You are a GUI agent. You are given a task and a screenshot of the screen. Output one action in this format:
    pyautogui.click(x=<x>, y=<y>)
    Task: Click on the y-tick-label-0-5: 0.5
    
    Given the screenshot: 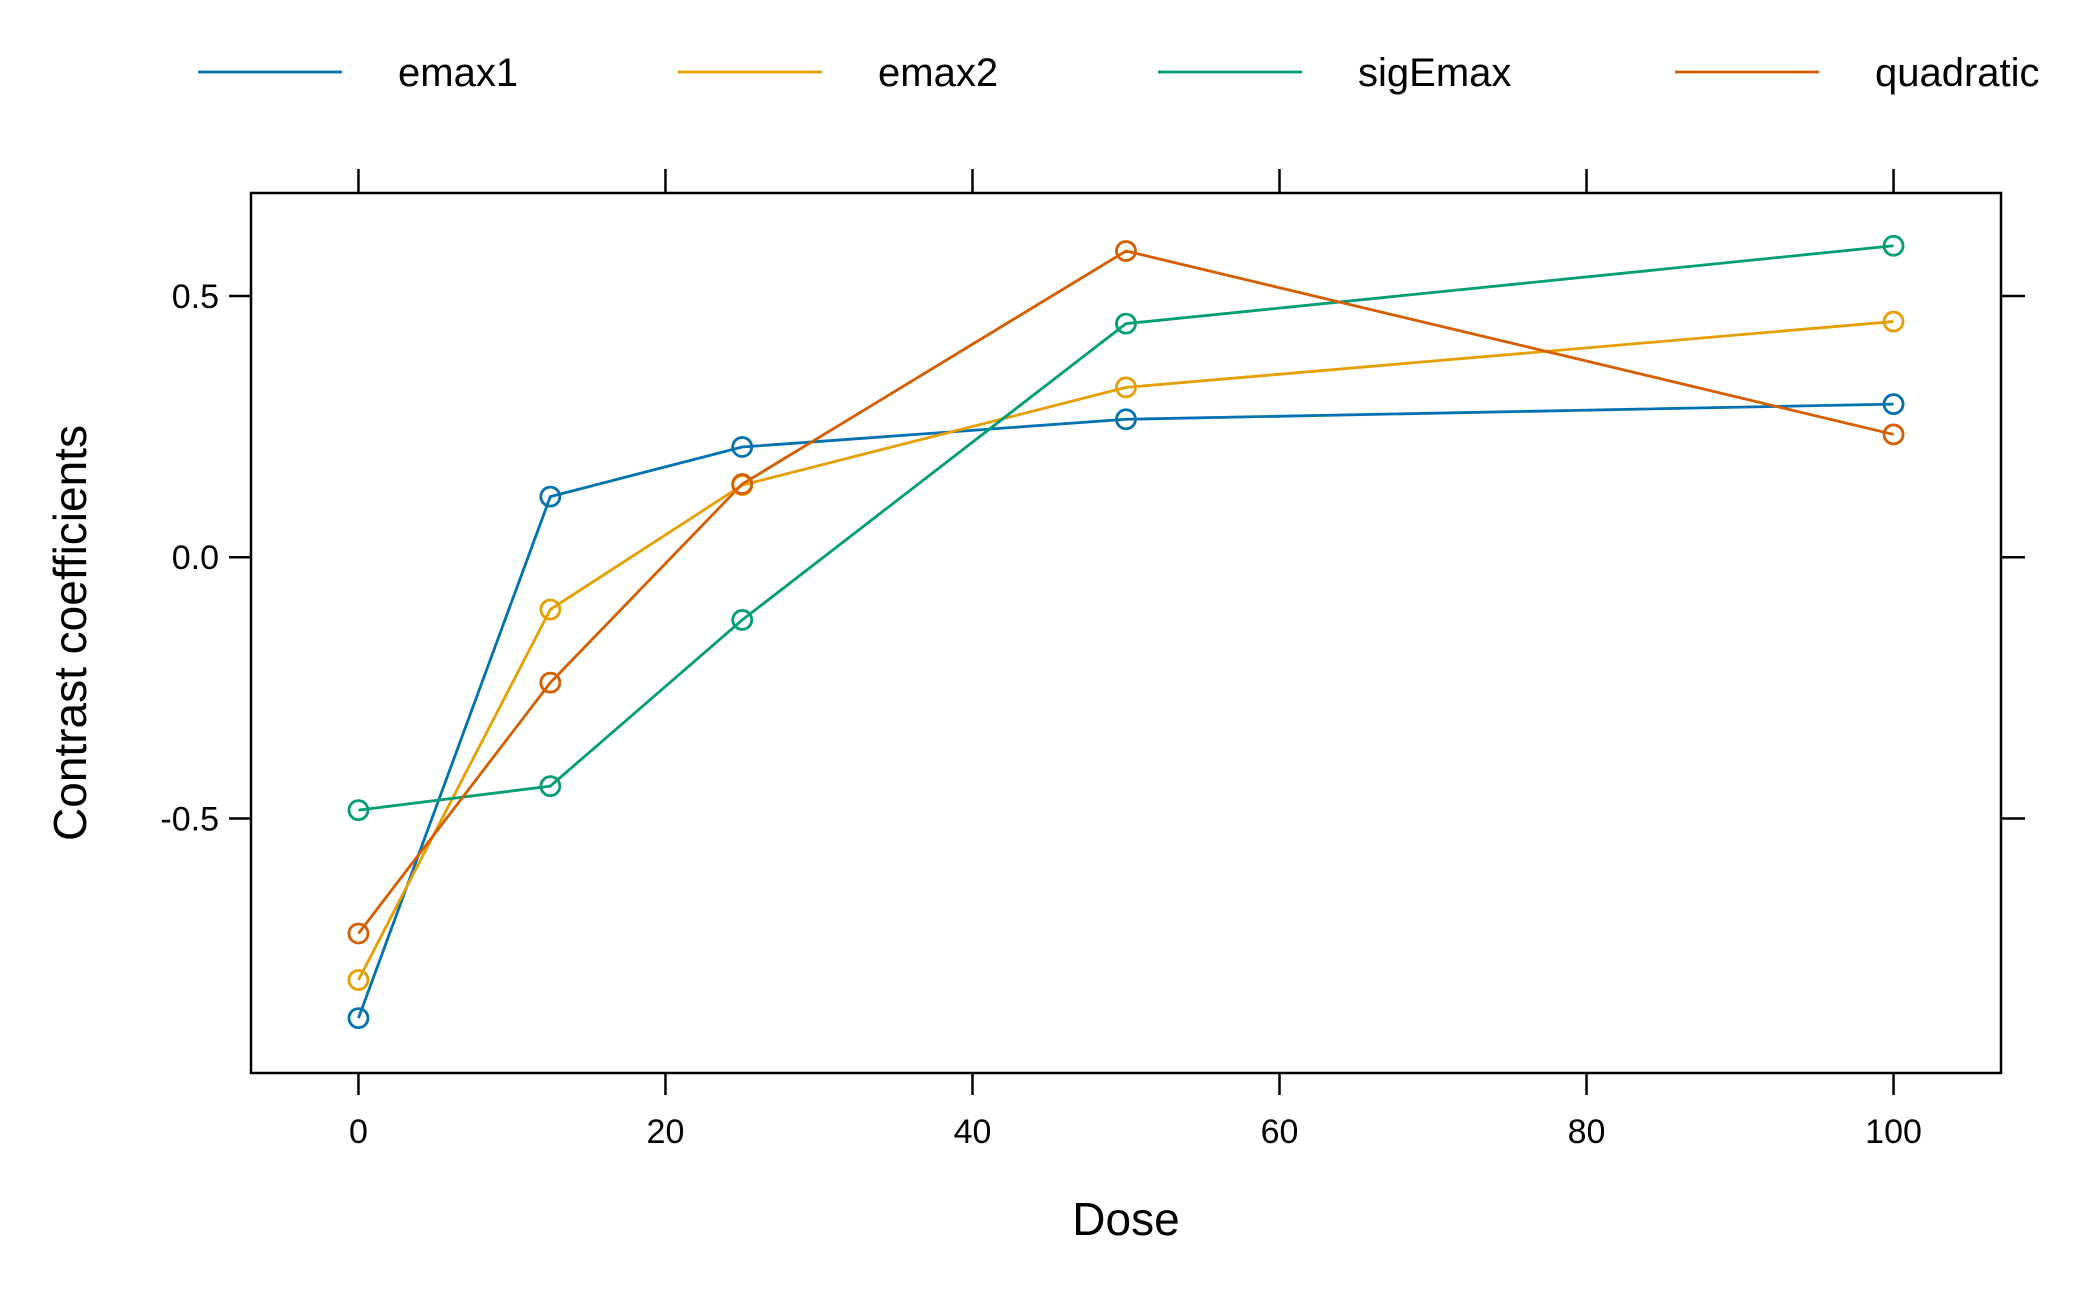 What is the action you would take?
    pyautogui.click(x=195, y=297)
    